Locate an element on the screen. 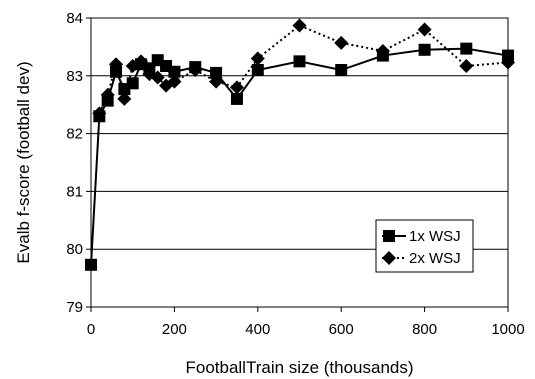  legend-label: 1x WSJ is located at coordinates (435, 236).